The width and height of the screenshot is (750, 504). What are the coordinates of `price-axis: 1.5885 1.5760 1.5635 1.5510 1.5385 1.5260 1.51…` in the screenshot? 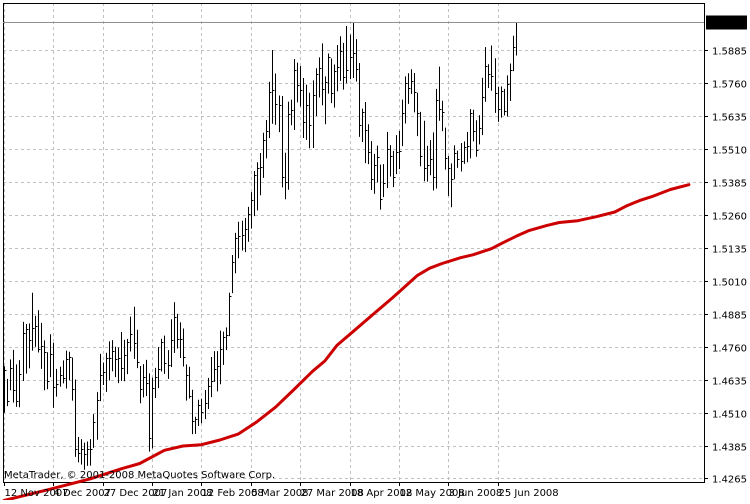 It's located at (725, 266).